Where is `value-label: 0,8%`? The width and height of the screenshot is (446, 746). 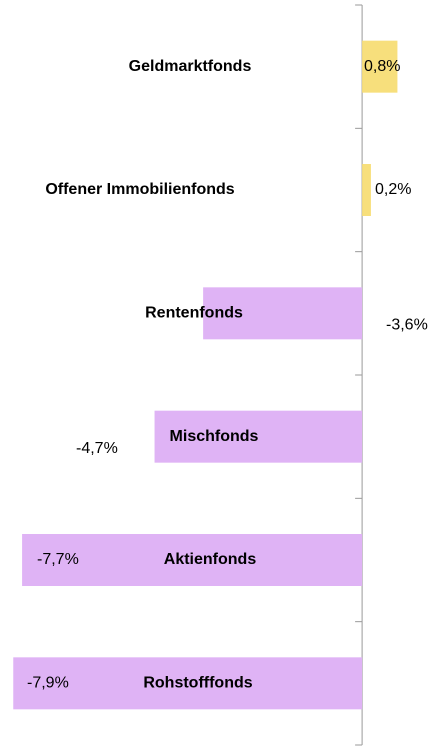
value-label: 0,8% is located at coordinates (382, 66).